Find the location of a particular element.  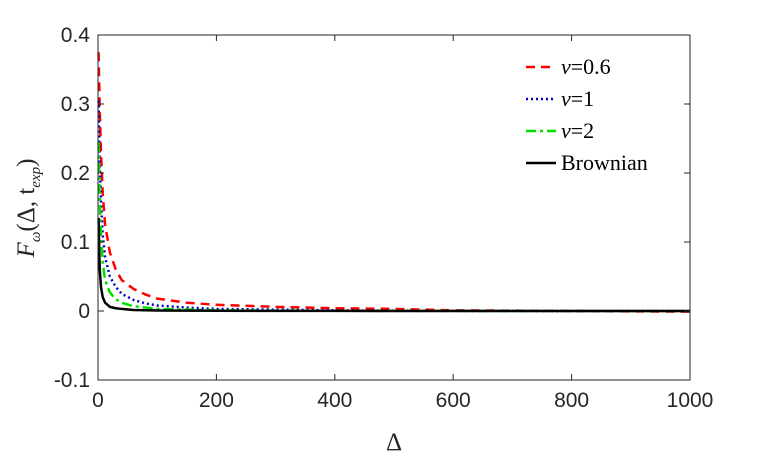

y-axis-label-main: F is located at coordinates (26, 249).